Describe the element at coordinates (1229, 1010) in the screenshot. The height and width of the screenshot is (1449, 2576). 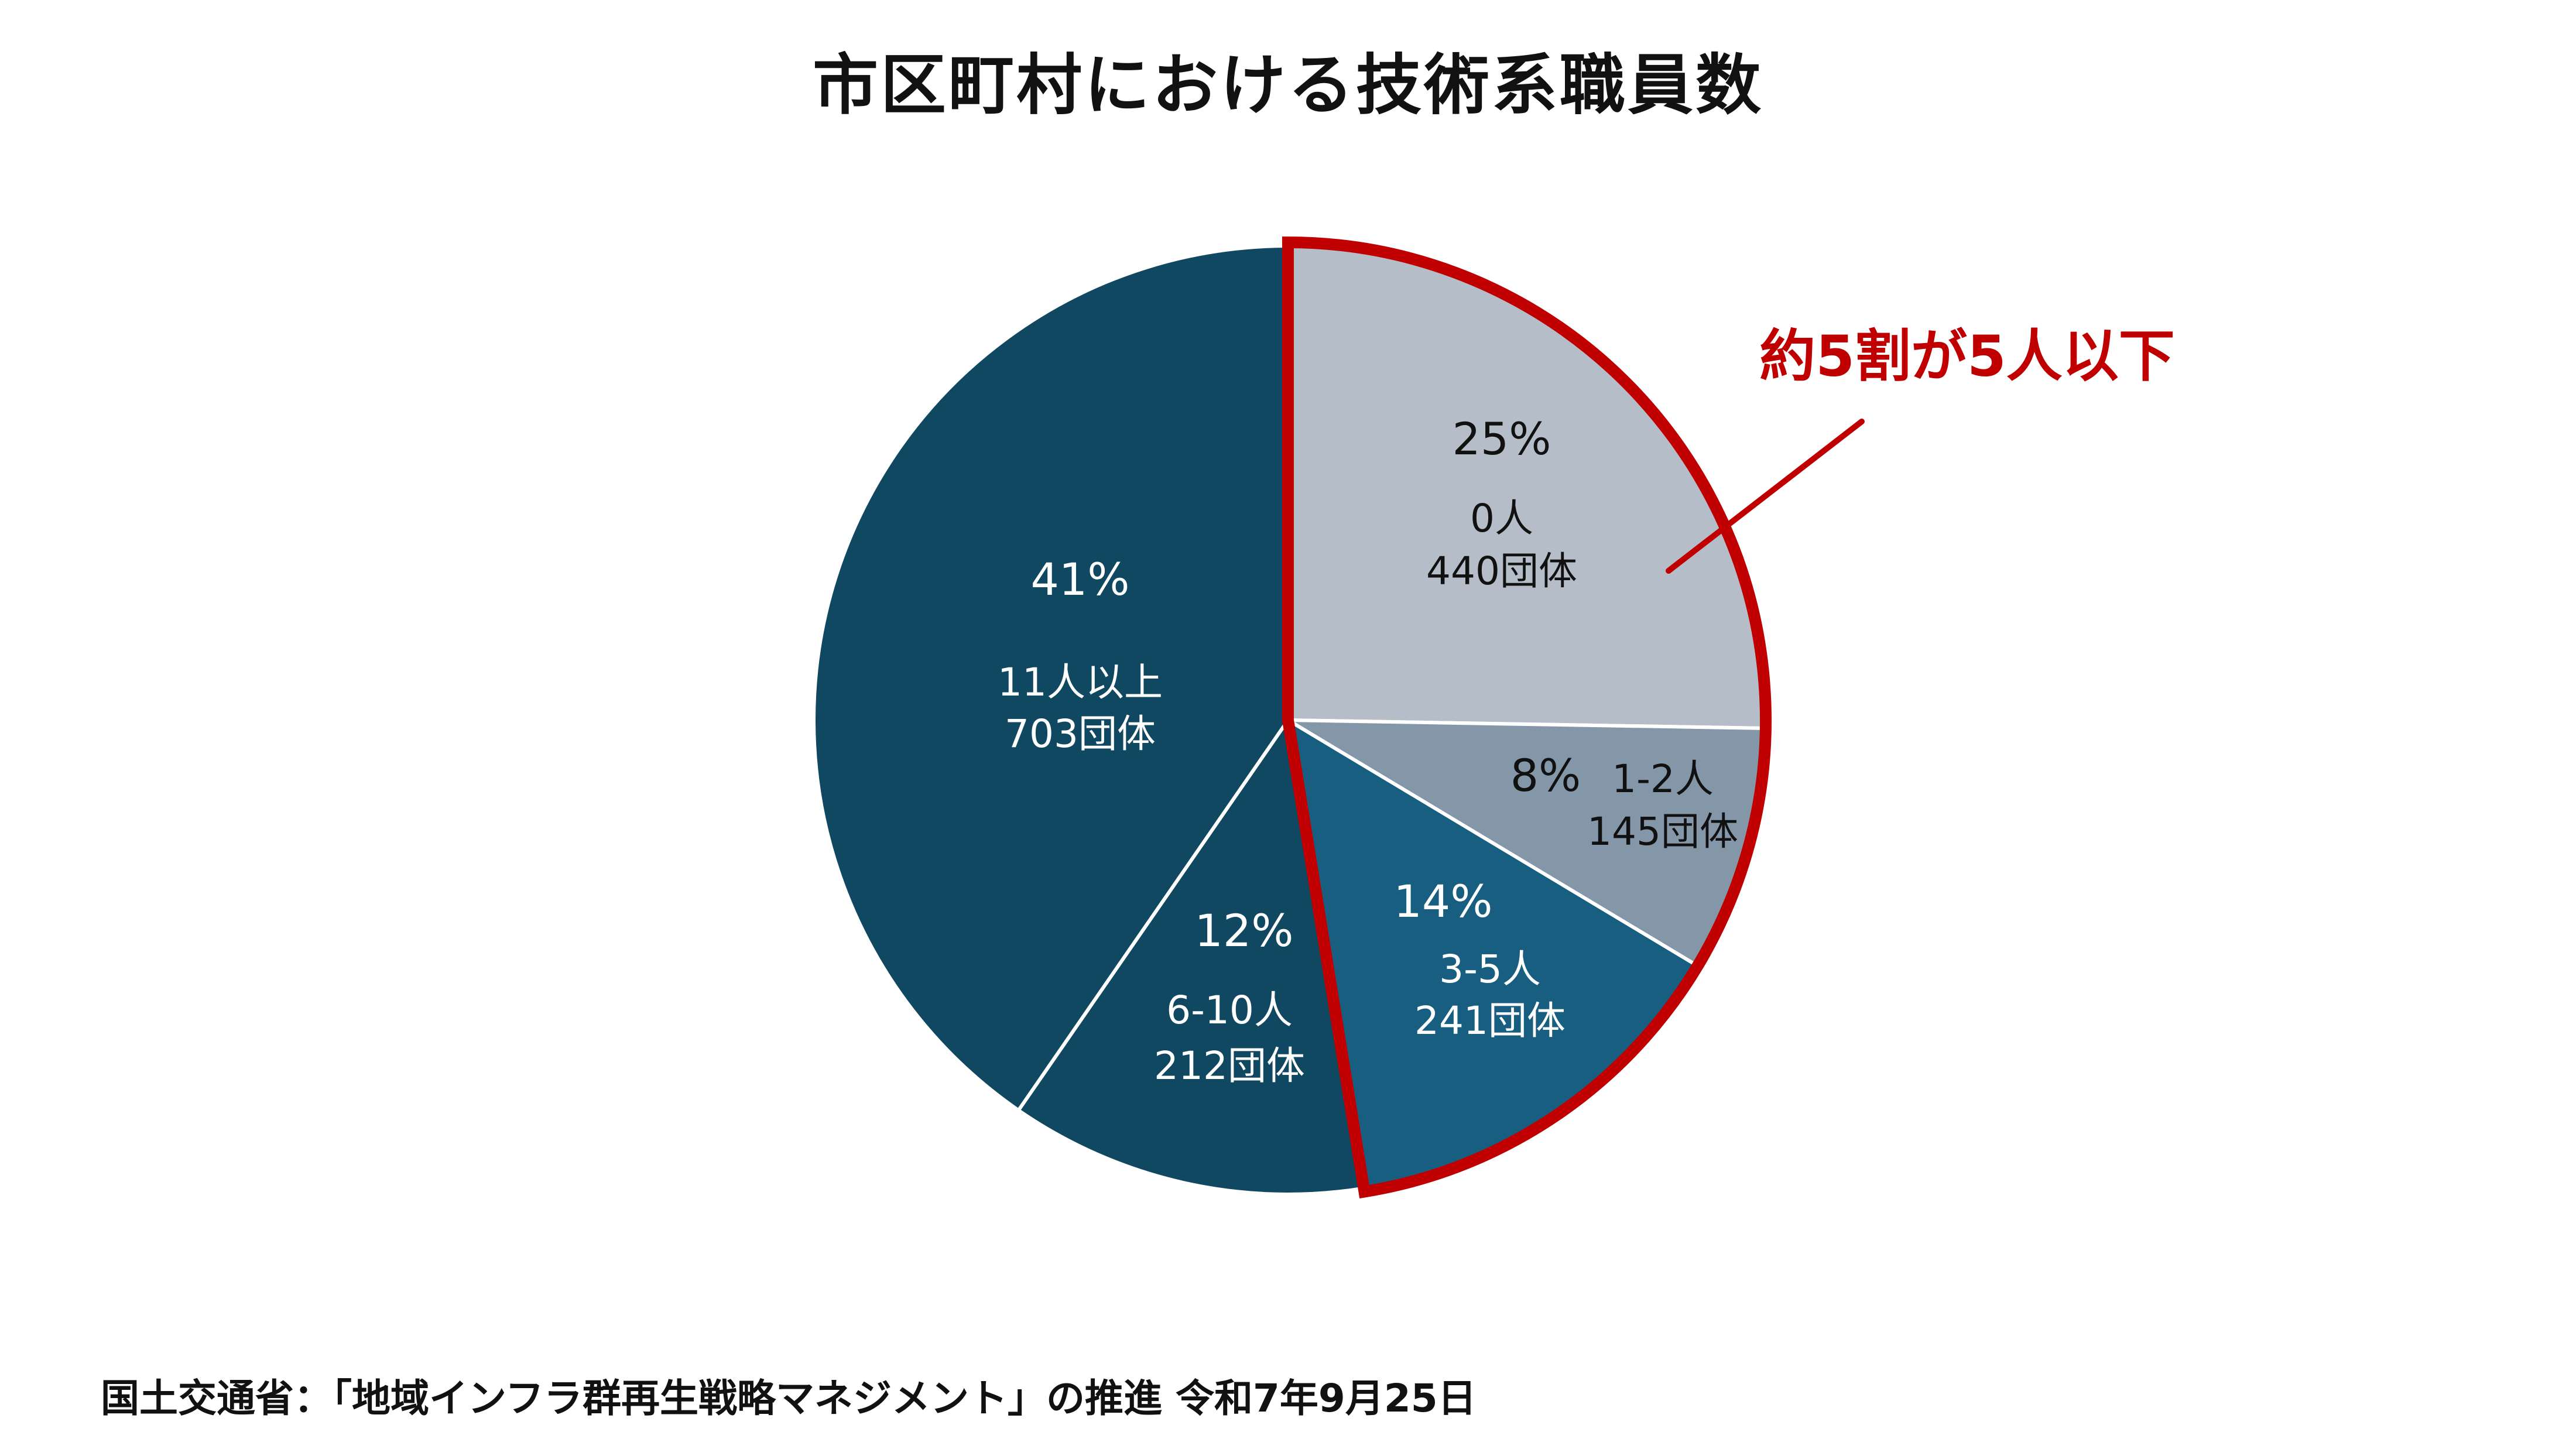
I see `category-label-s610: 6-10人` at that location.